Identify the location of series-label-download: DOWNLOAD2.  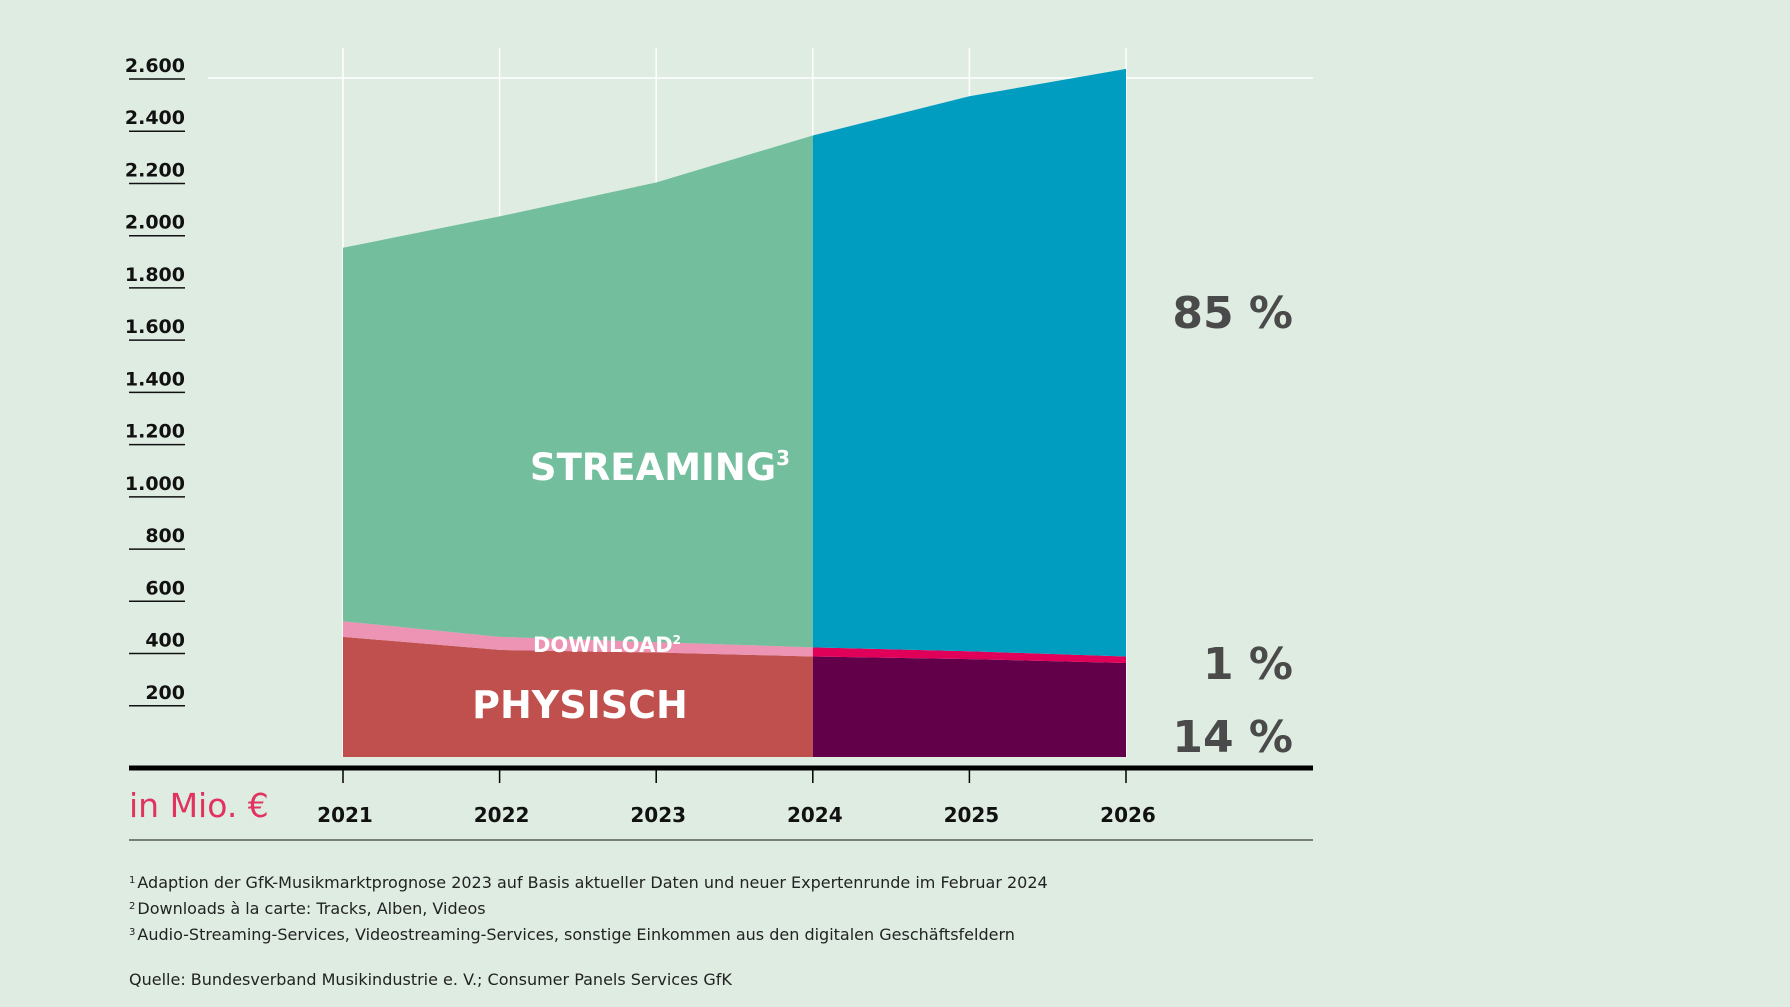
(607, 645).